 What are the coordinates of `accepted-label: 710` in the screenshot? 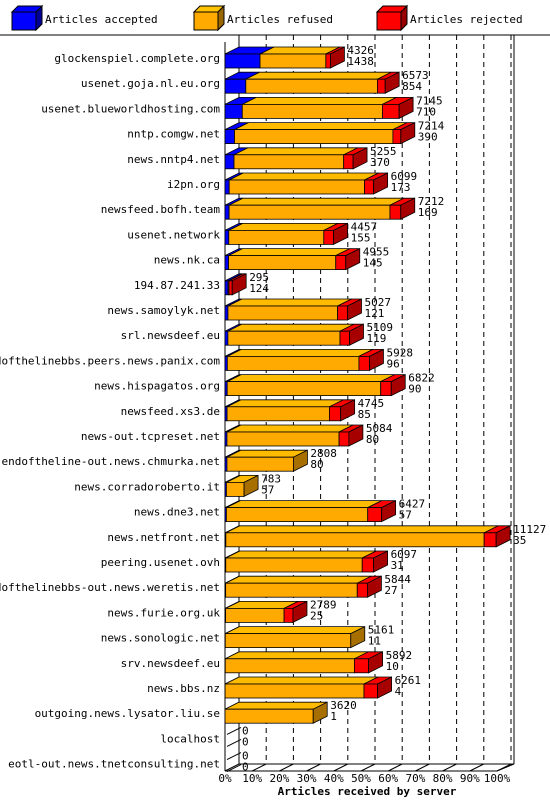 It's located at (426, 111).